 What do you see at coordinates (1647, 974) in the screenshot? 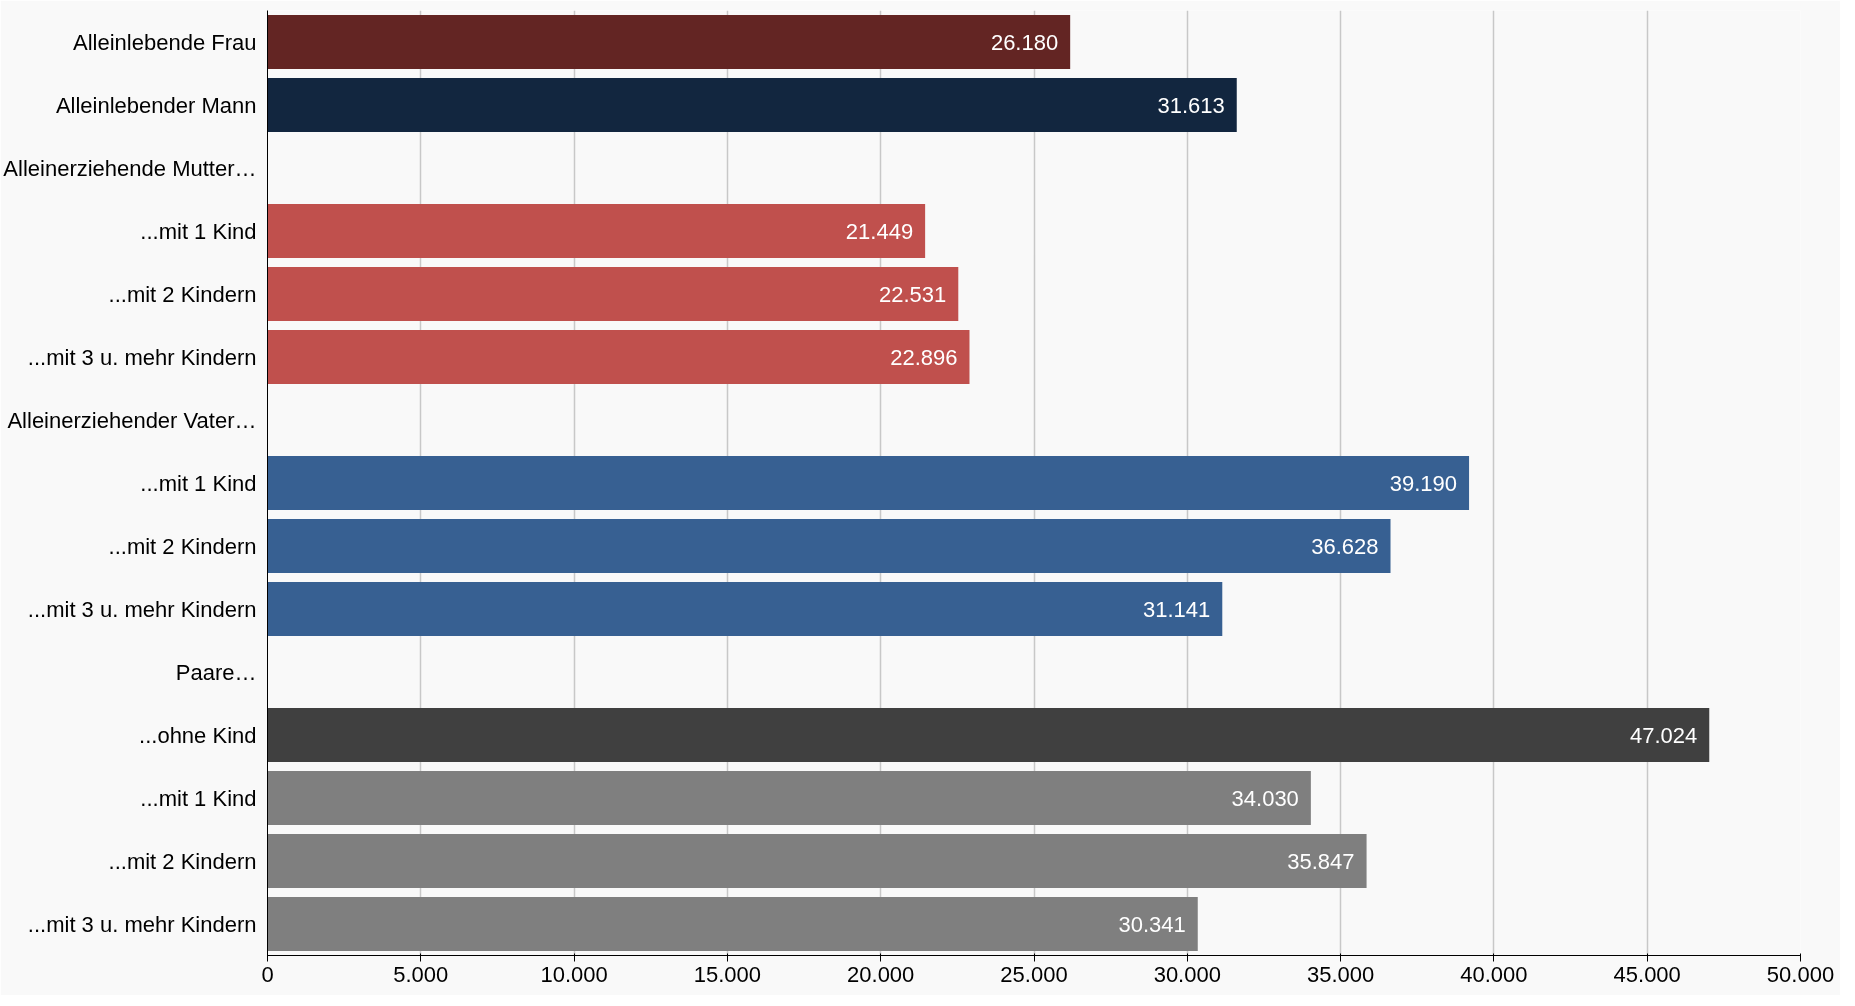
I see `x-tick-label: 45.000` at bounding box center [1647, 974].